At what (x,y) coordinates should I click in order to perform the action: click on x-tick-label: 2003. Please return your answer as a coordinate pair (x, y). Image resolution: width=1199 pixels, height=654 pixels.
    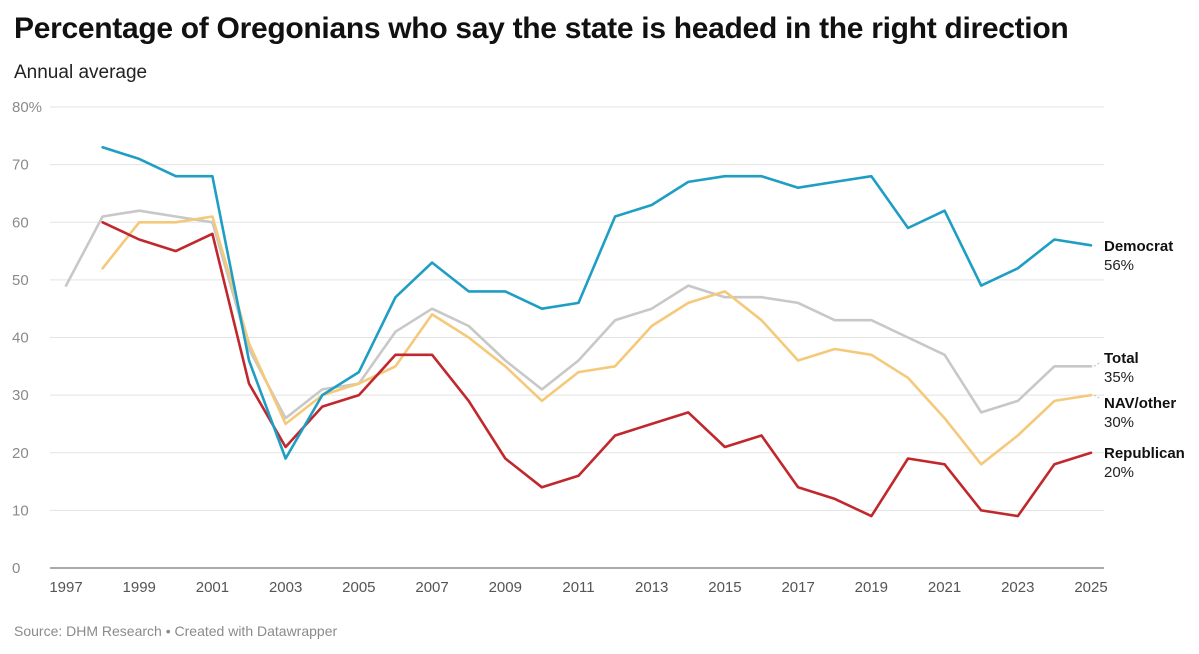
    Looking at the image, I should click on (285, 587).